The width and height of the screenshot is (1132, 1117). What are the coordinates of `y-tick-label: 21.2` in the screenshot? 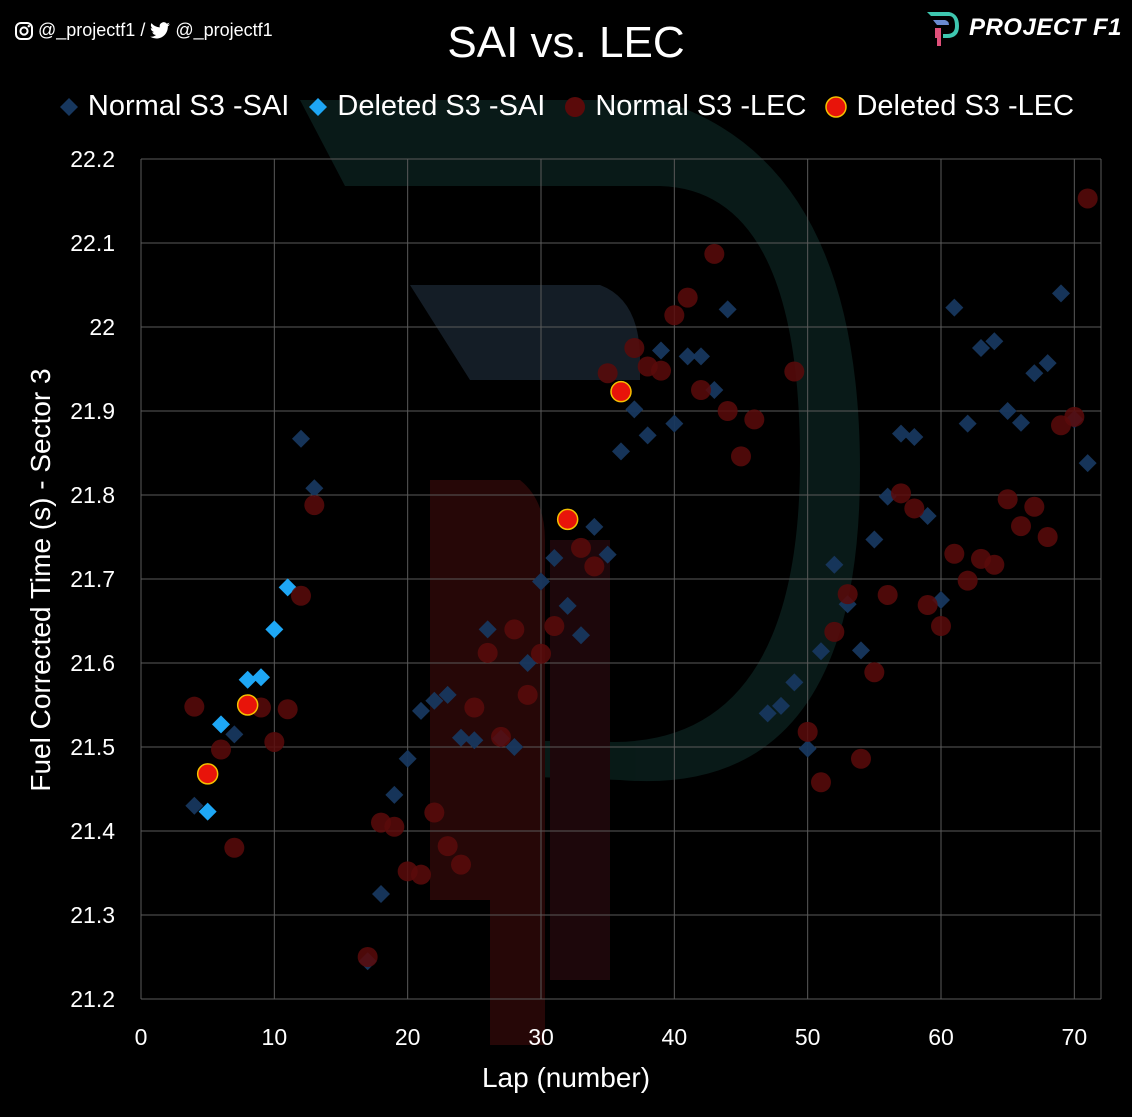 It's located at (92, 999).